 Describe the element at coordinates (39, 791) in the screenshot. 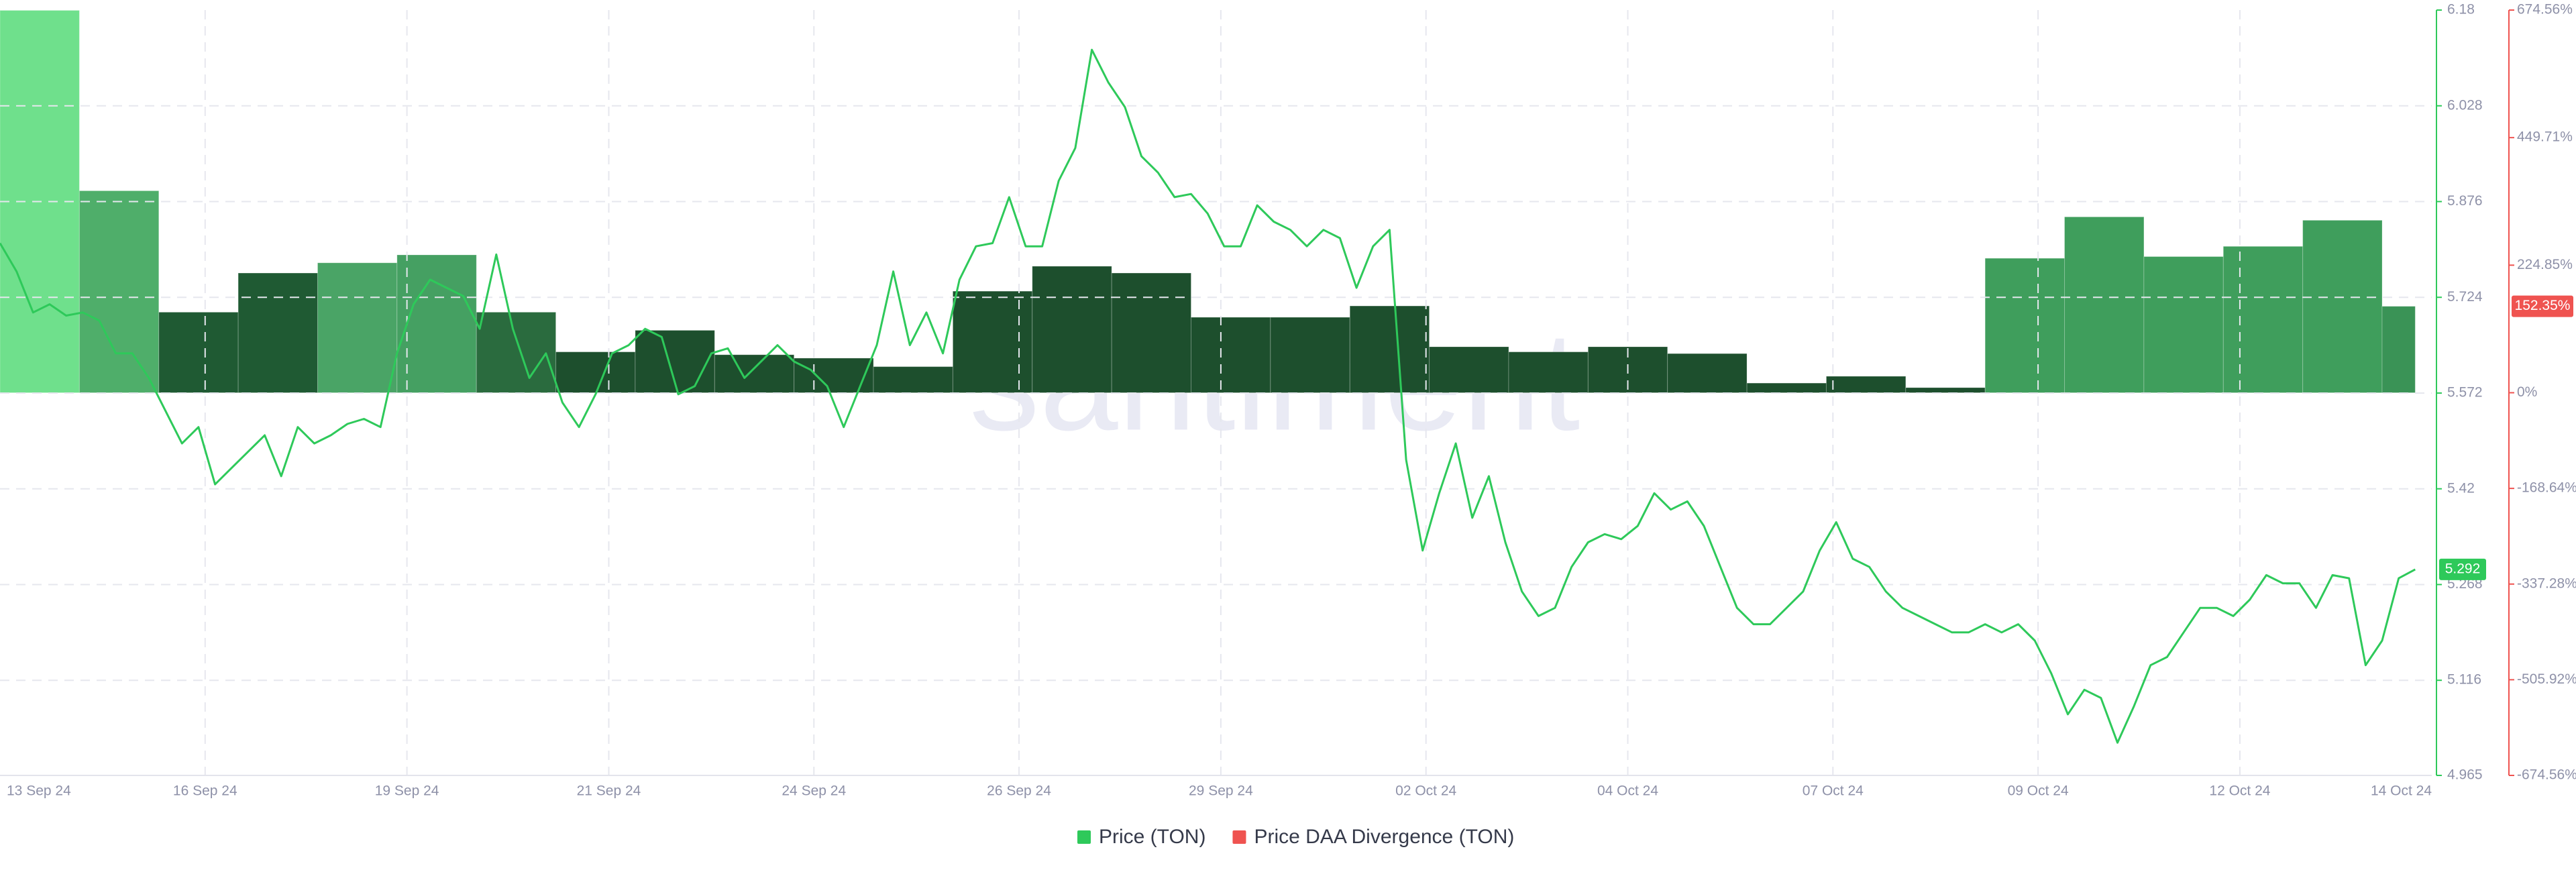

I see `x-tick-label: 13 Sep 24` at that location.